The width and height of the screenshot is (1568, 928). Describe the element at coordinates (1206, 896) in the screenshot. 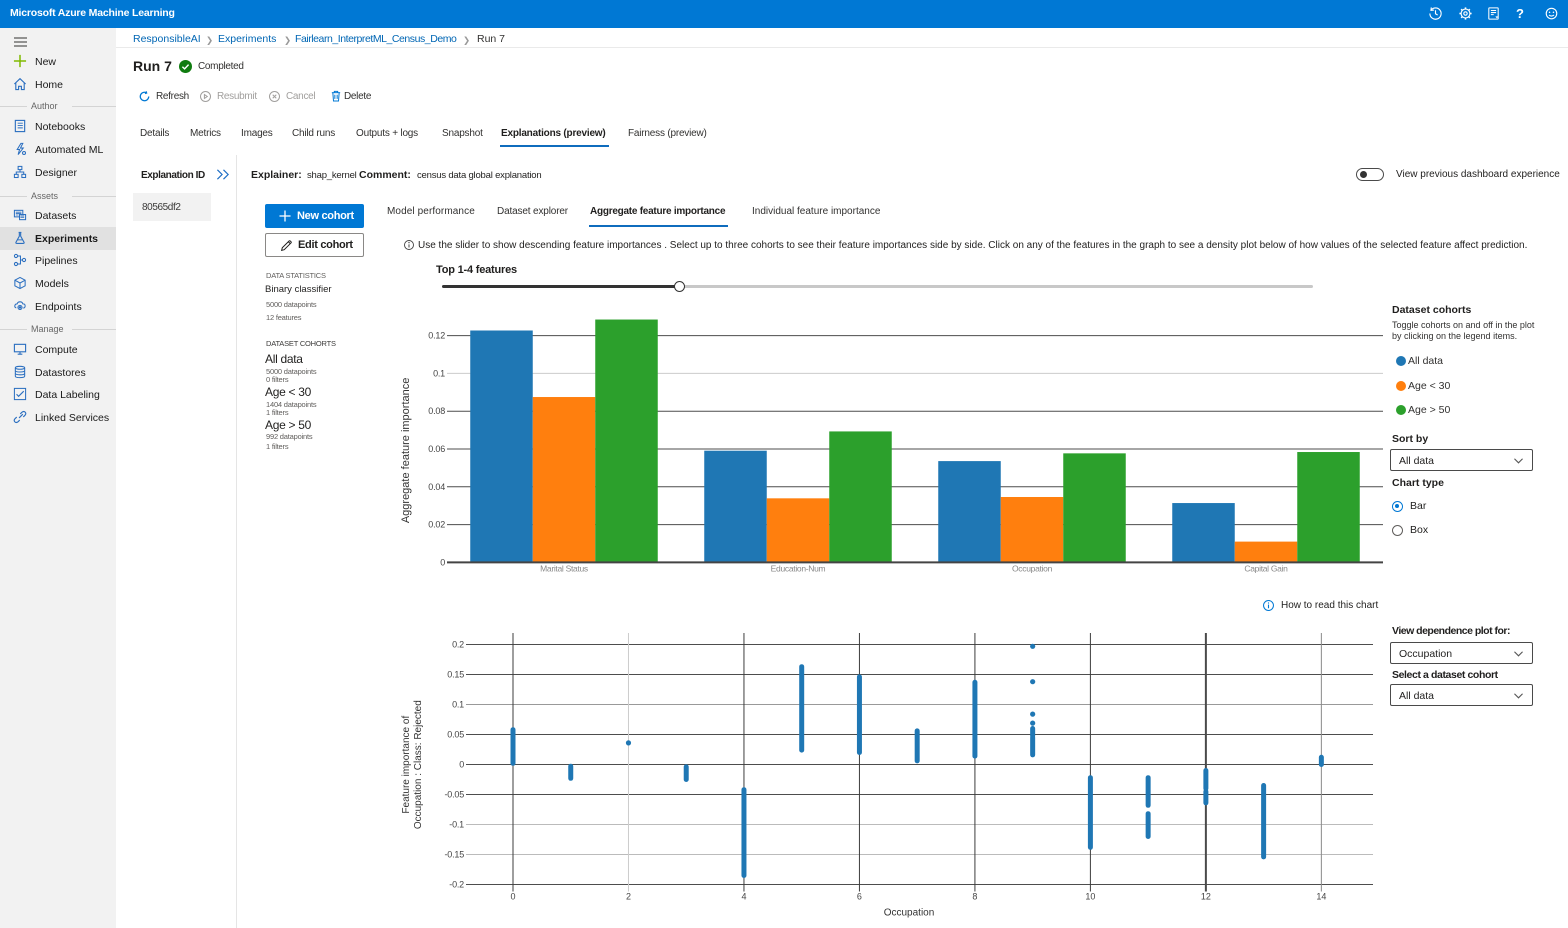

I see `svg-text: 12` at that location.